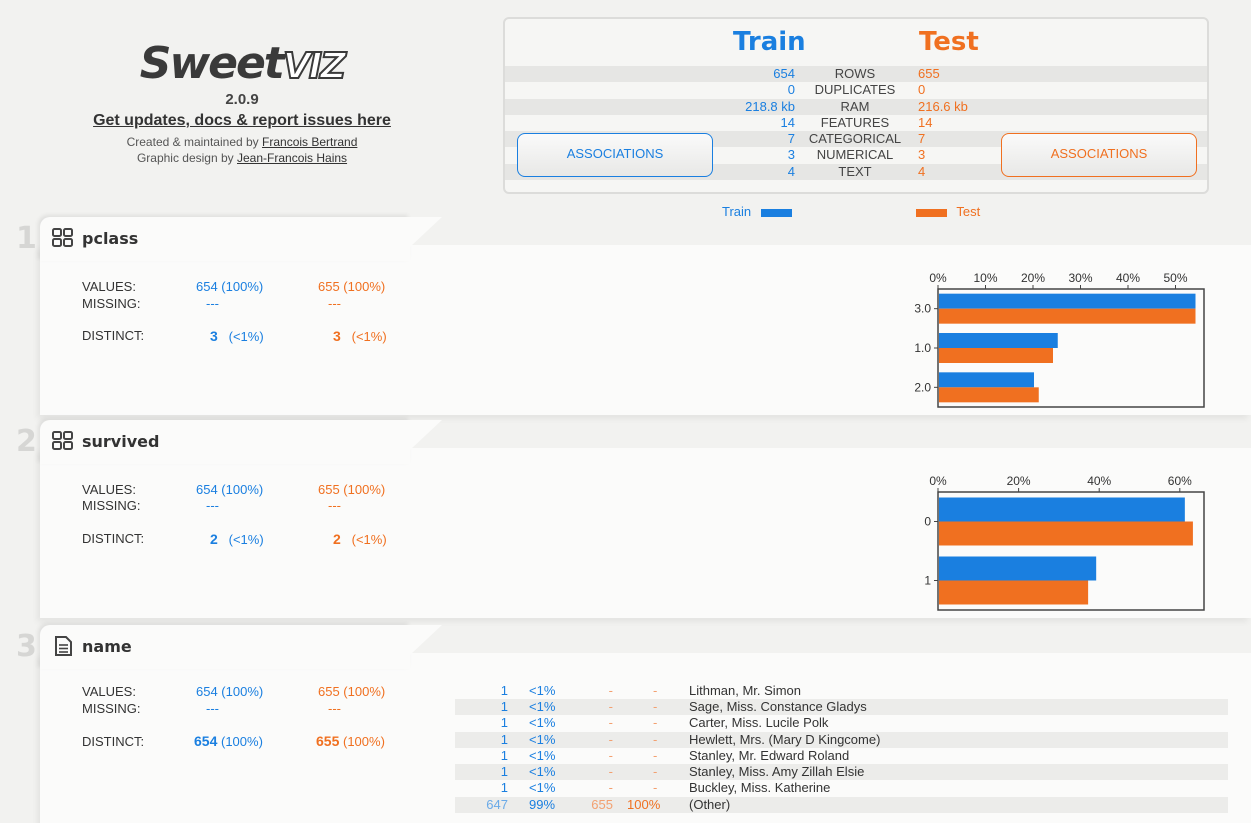 The image size is (1251, 823). What do you see at coordinates (63, 646) in the screenshot?
I see `text-document-icon` at bounding box center [63, 646].